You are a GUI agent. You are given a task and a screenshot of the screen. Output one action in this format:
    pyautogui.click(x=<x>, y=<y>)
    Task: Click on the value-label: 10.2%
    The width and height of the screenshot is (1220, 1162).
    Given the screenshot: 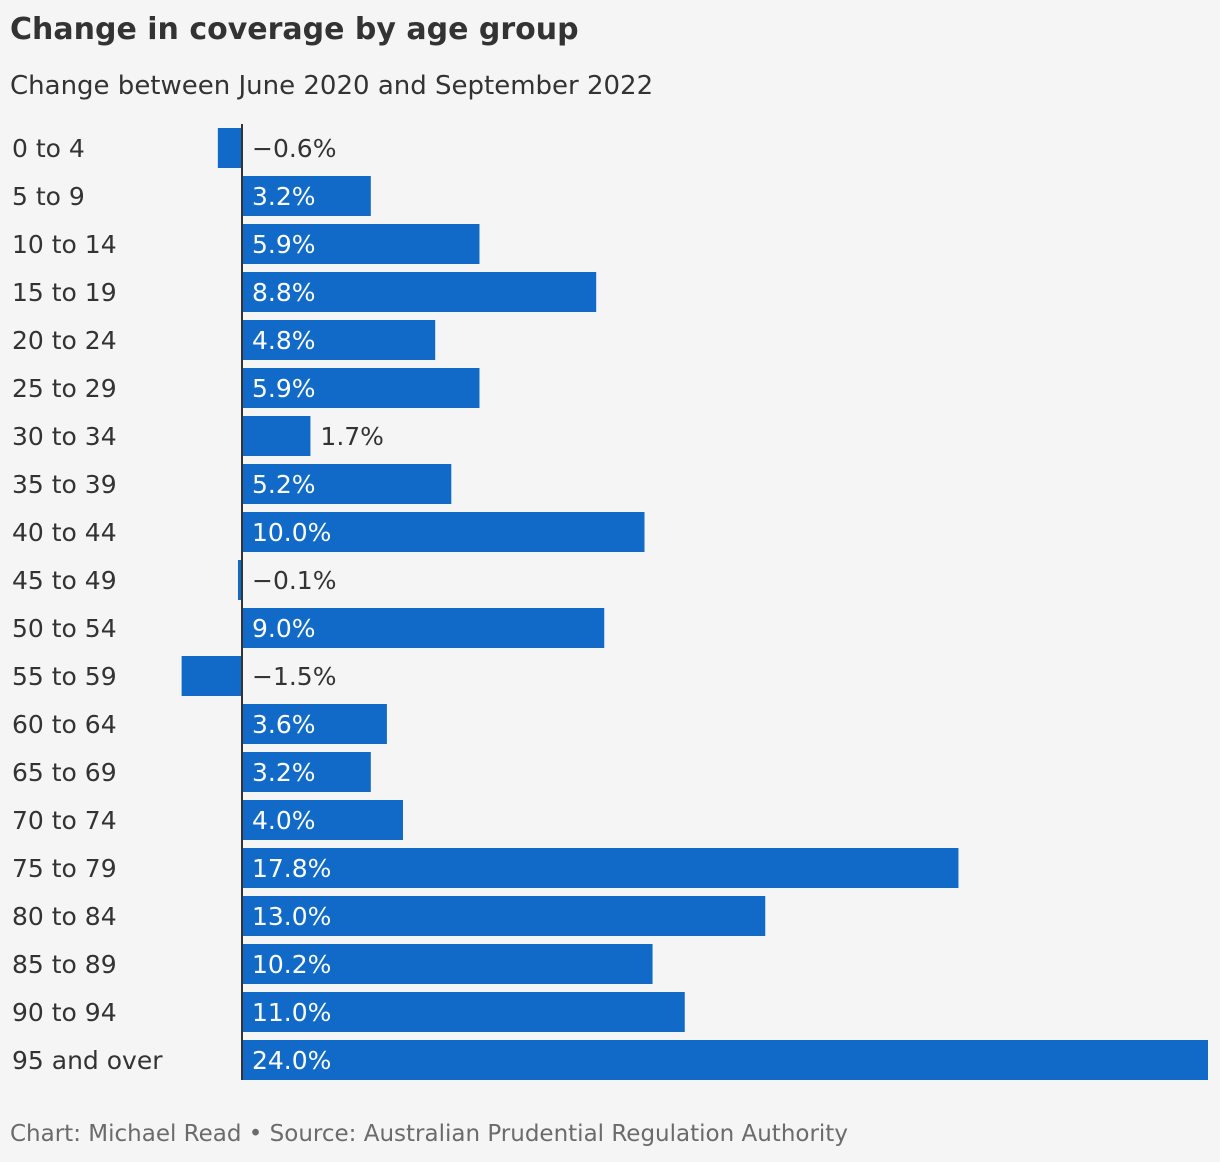 What is the action you would take?
    pyautogui.click(x=291, y=964)
    